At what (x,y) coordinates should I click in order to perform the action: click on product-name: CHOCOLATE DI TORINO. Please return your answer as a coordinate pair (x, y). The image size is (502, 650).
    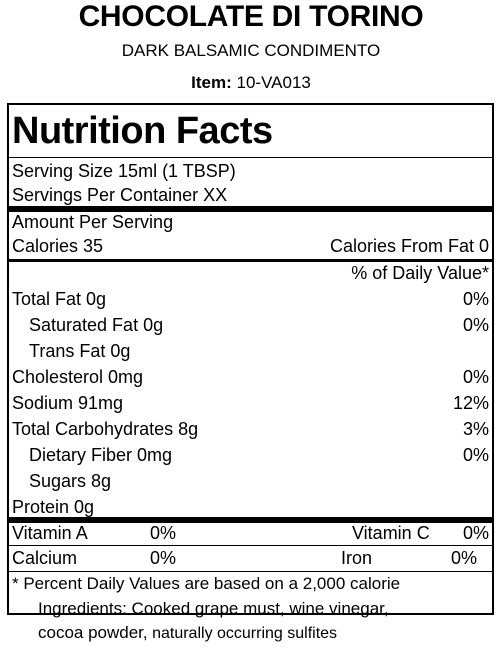
    Looking at the image, I should click on (251, 16).